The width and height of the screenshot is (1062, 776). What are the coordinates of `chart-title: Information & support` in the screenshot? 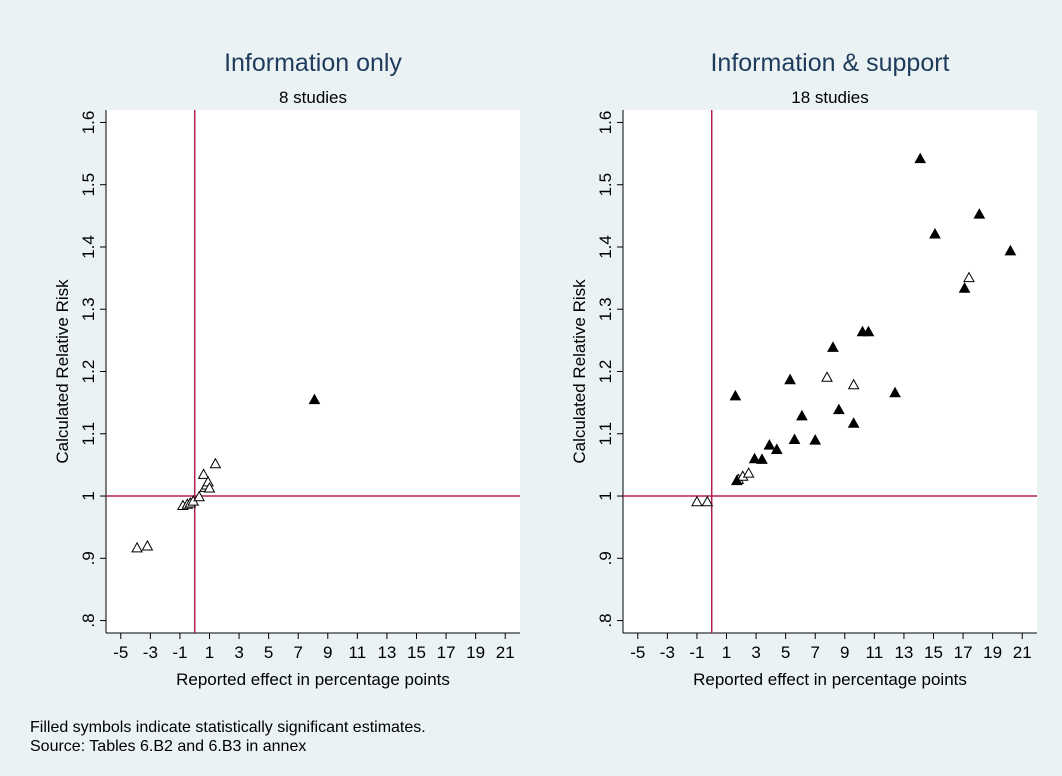 It's located at (829, 63).